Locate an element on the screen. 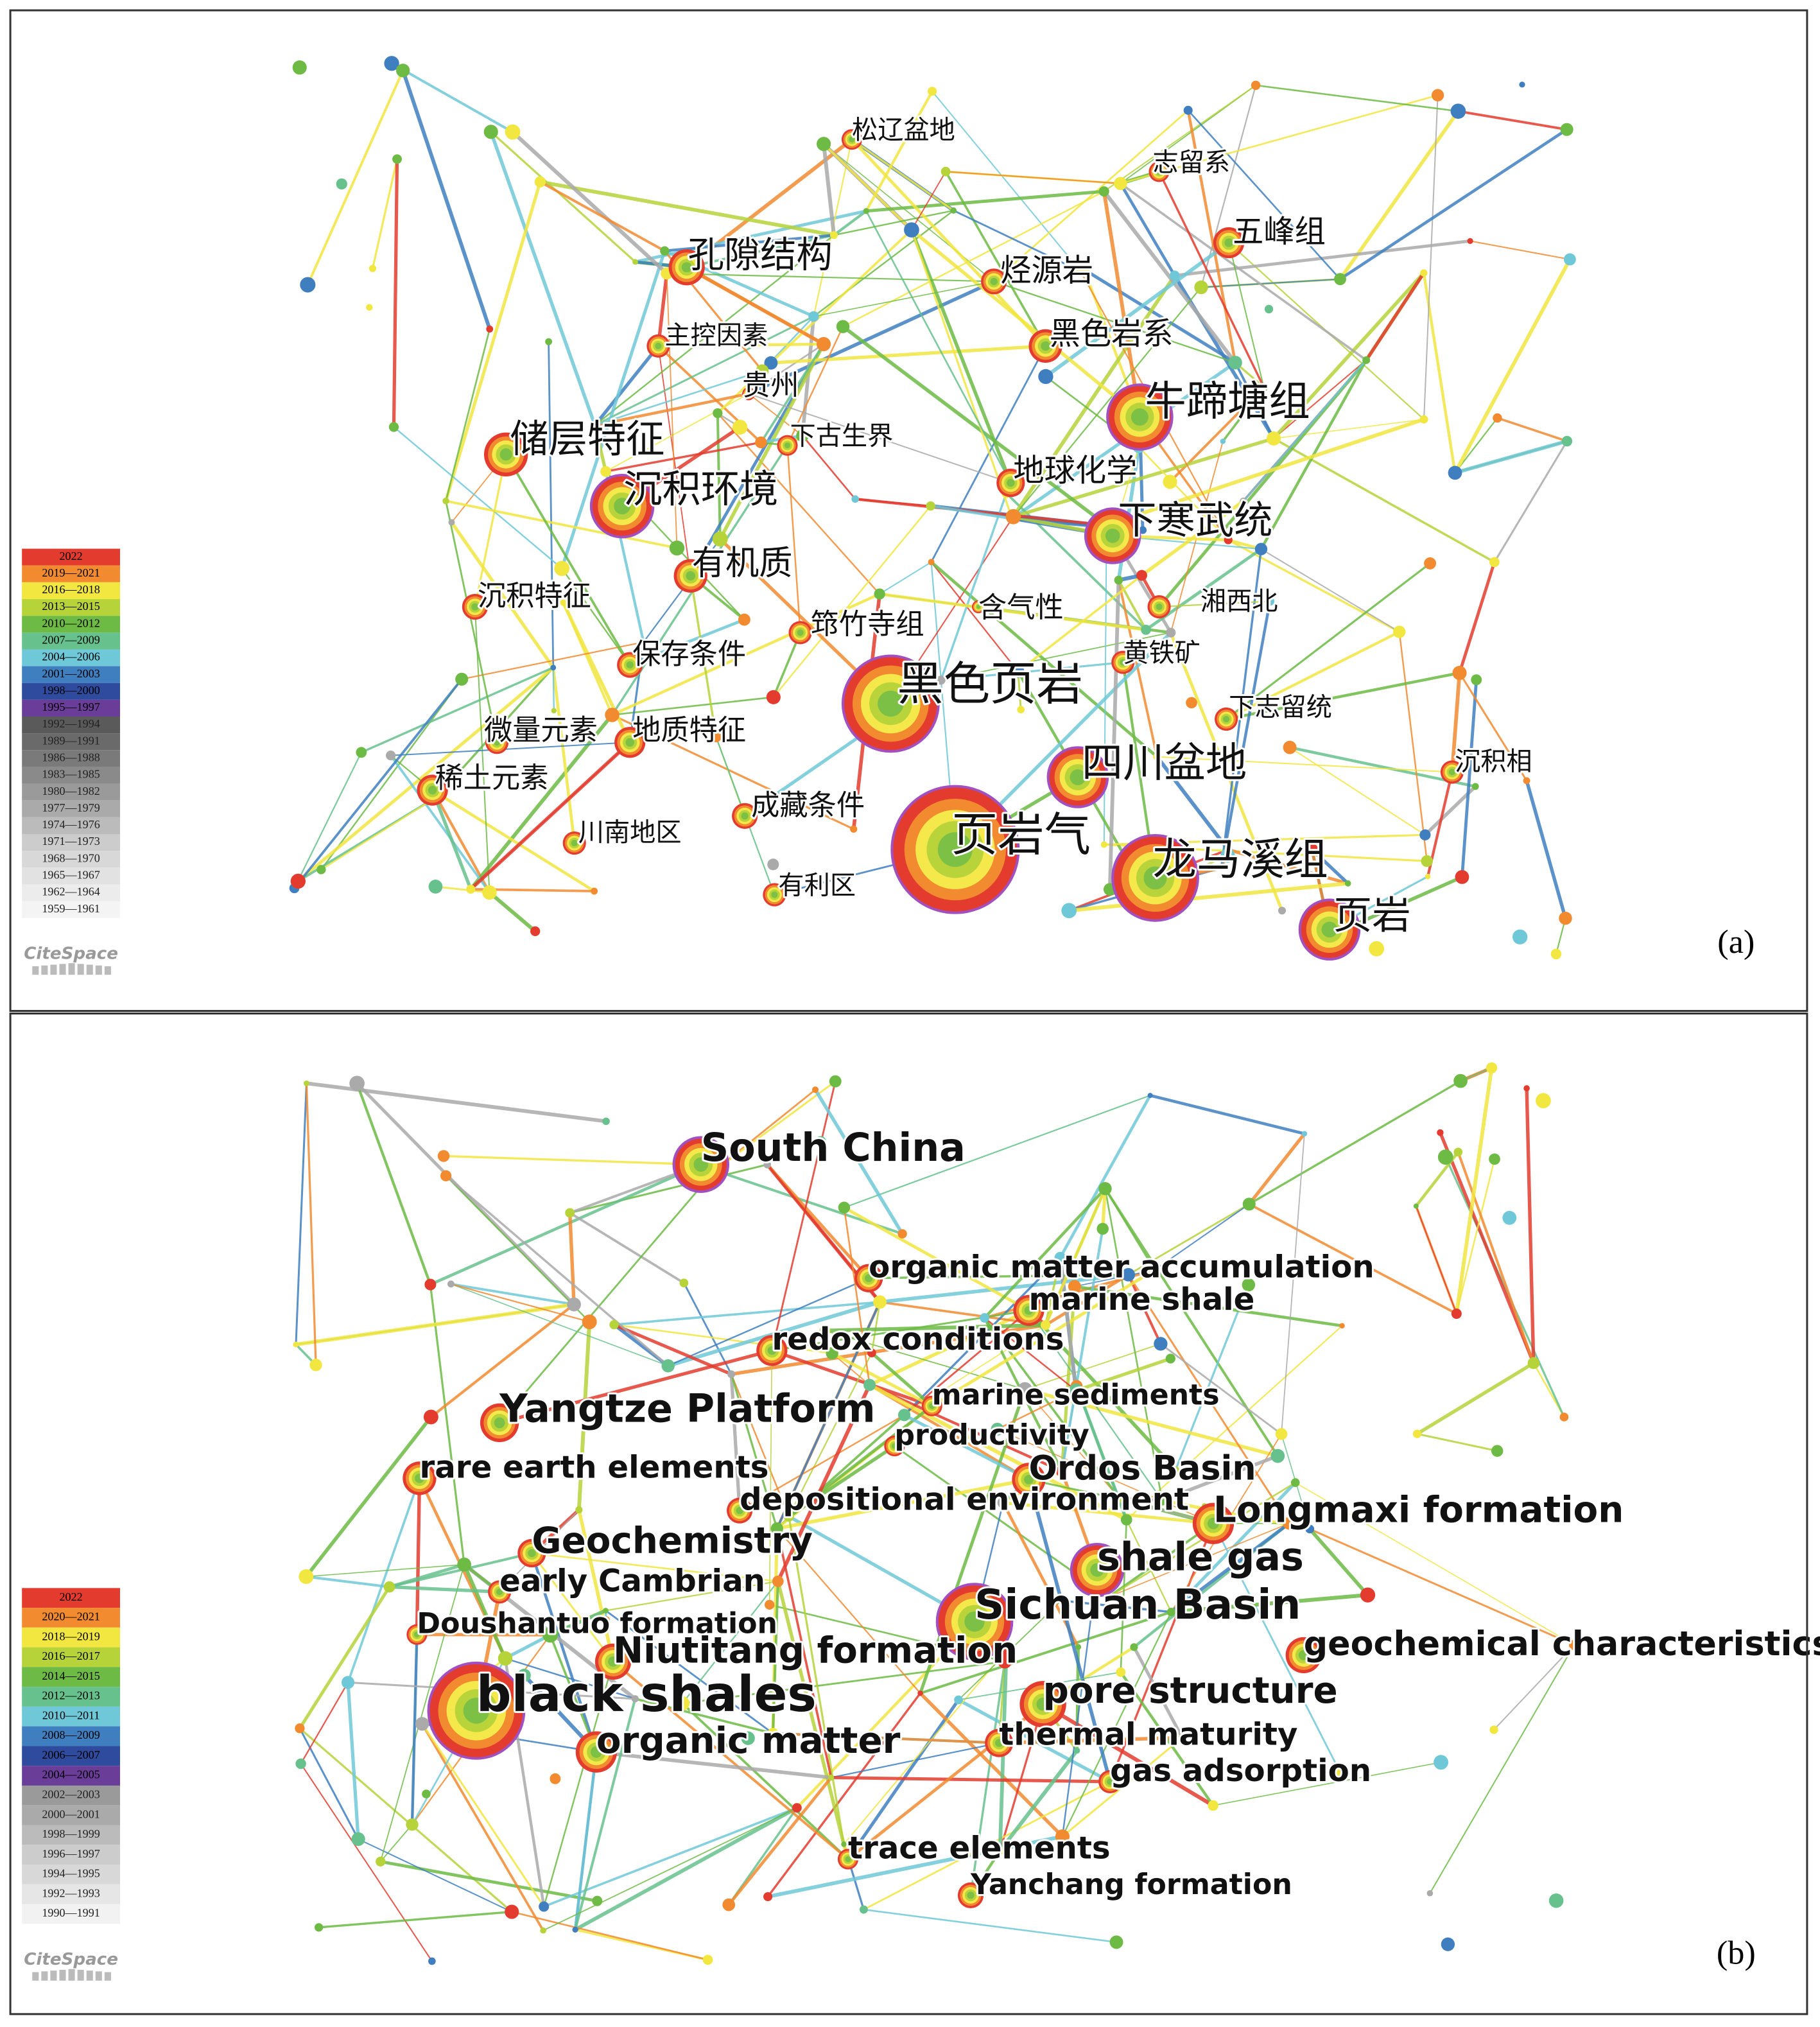 This screenshot has width=1820, height=2027. node-label: 地质特征 is located at coordinates (689, 731).